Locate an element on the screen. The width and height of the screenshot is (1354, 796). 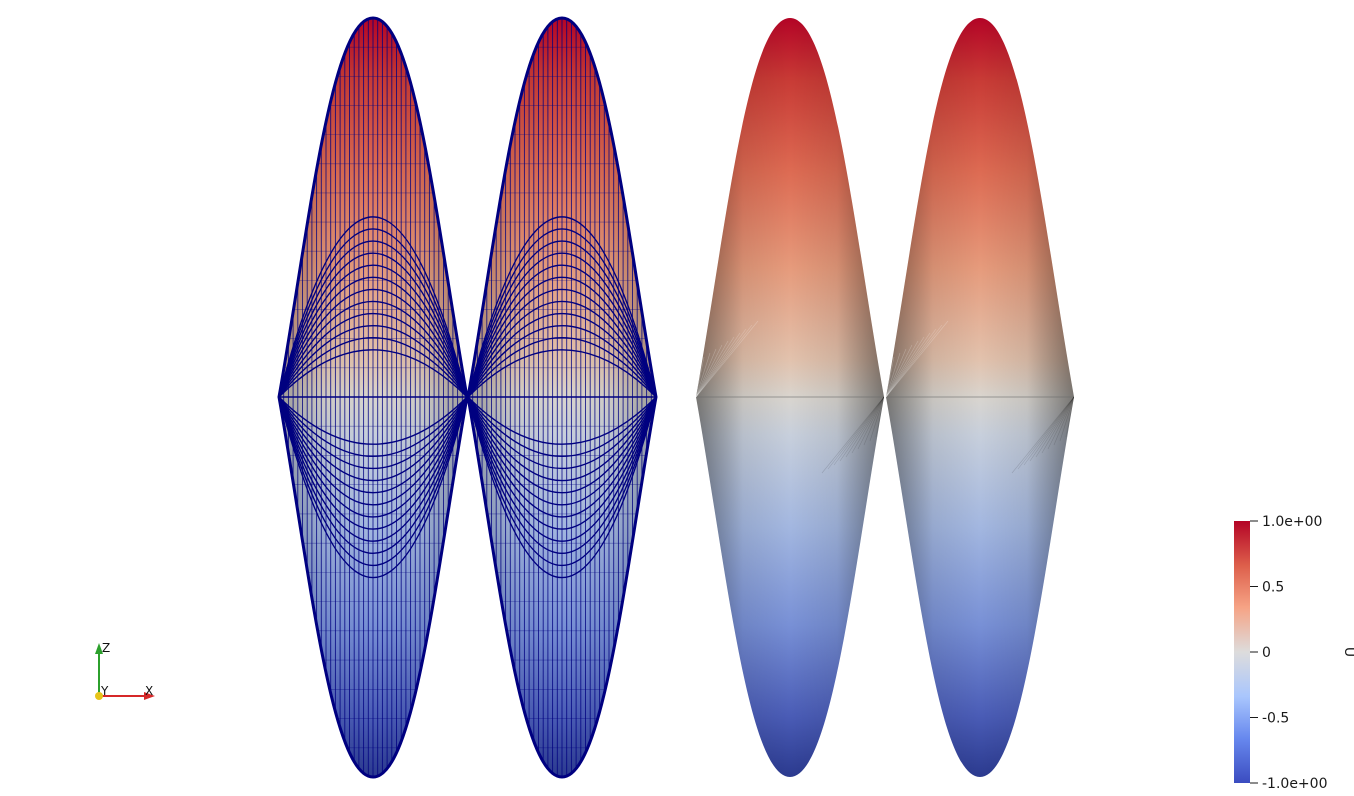
color-legend-tick-label: -1.0e+00 is located at coordinates (1294, 784).